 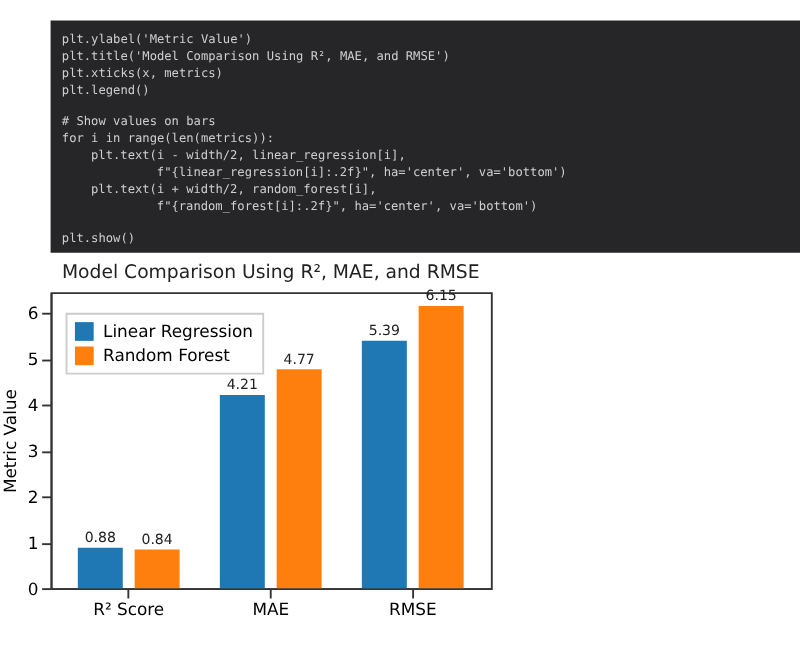 I want to click on y-tick-label: 5, so click(x=33, y=359).